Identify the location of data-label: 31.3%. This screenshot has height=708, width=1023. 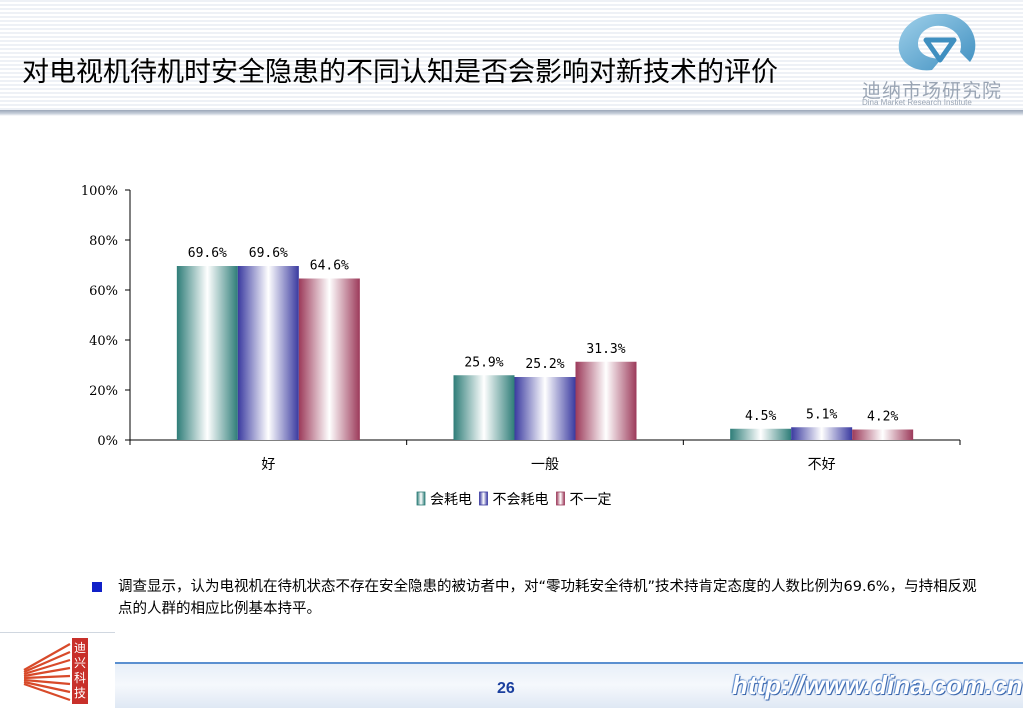
(605, 349).